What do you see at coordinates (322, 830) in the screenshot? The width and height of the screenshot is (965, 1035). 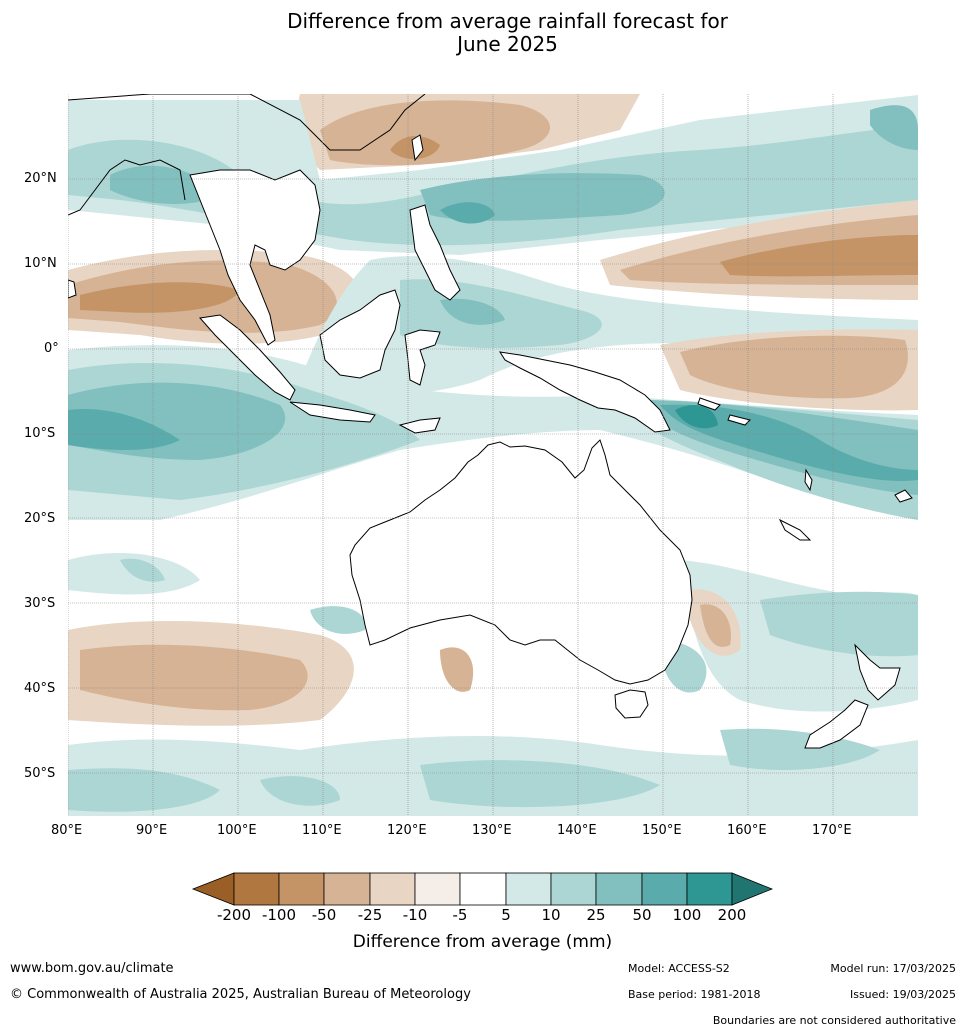 I see `x-tick-label: 110°E` at bounding box center [322, 830].